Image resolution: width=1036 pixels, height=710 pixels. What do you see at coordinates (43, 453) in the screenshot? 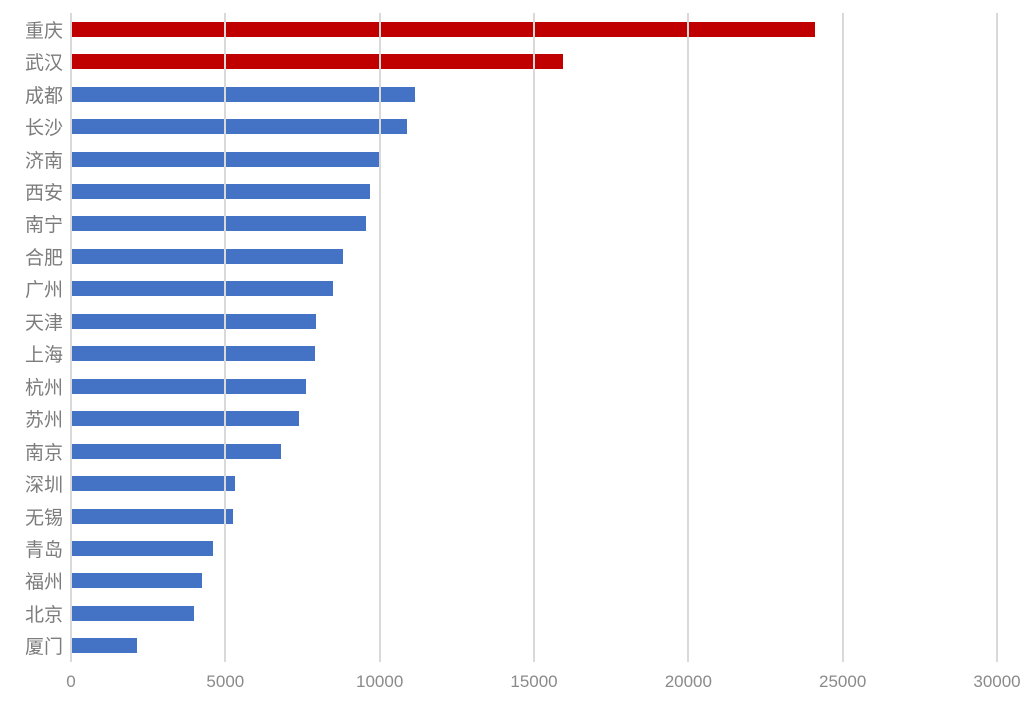
I see `y-axis-label: 南京` at bounding box center [43, 453].